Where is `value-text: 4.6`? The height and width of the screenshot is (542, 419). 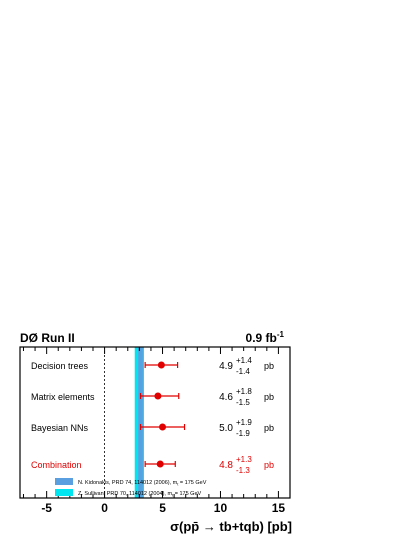
value-text: 4.6 is located at coordinates (226, 397).